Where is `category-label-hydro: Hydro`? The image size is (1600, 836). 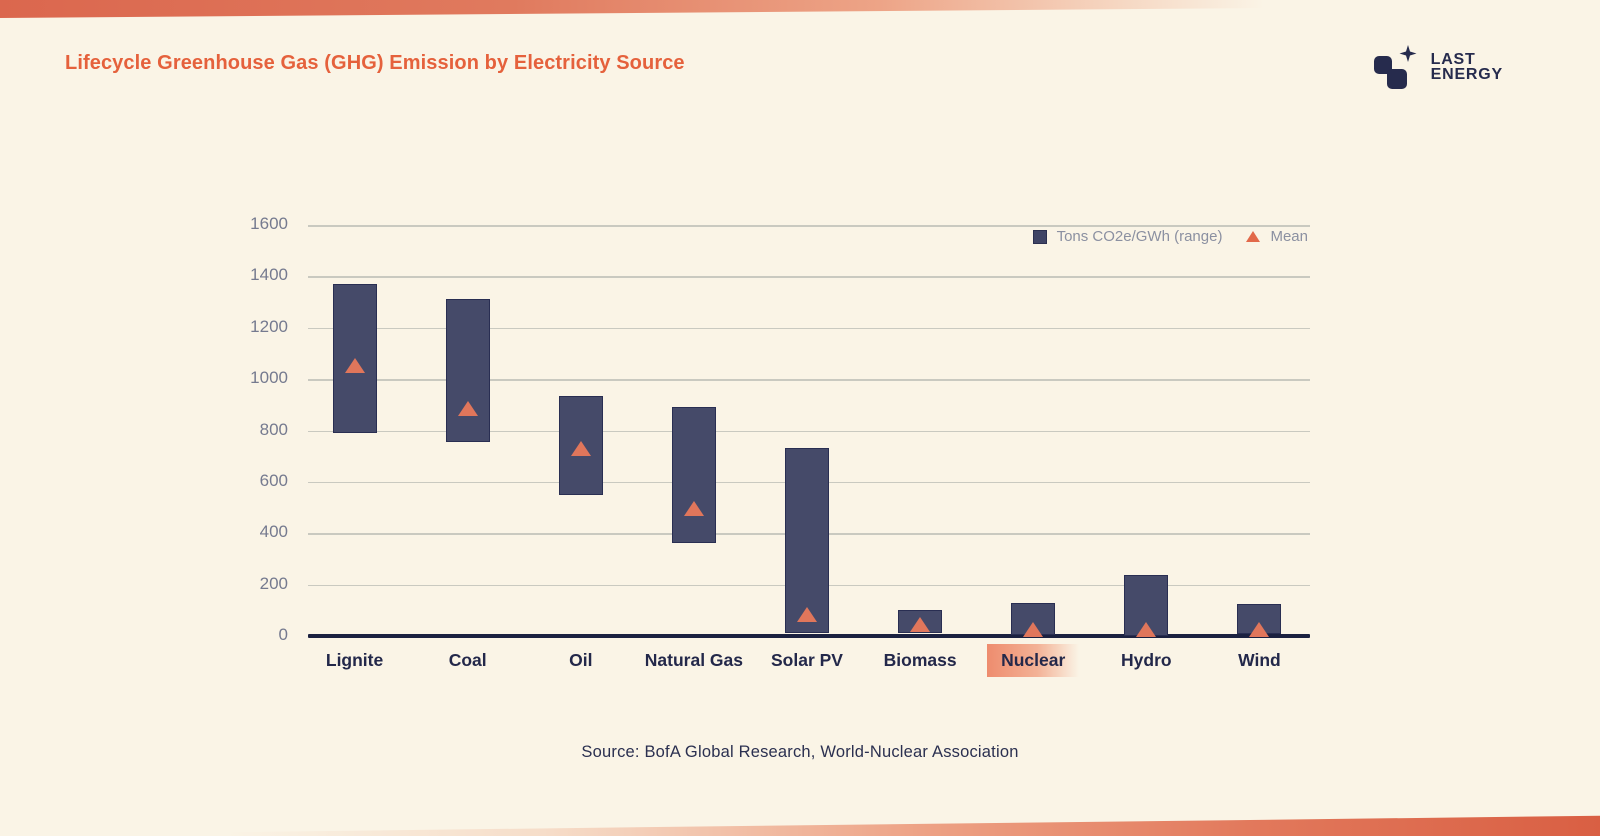 category-label-hydro: Hydro is located at coordinates (1146, 660).